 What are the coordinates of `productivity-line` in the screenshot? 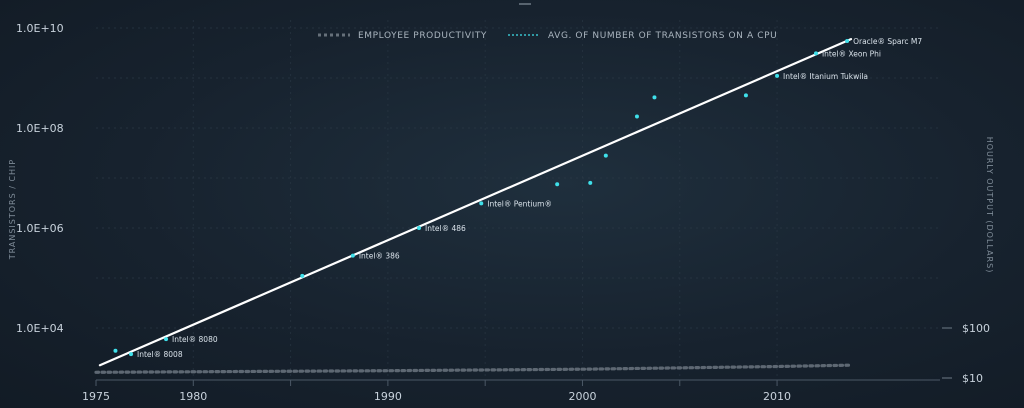 It's located at (472, 368).